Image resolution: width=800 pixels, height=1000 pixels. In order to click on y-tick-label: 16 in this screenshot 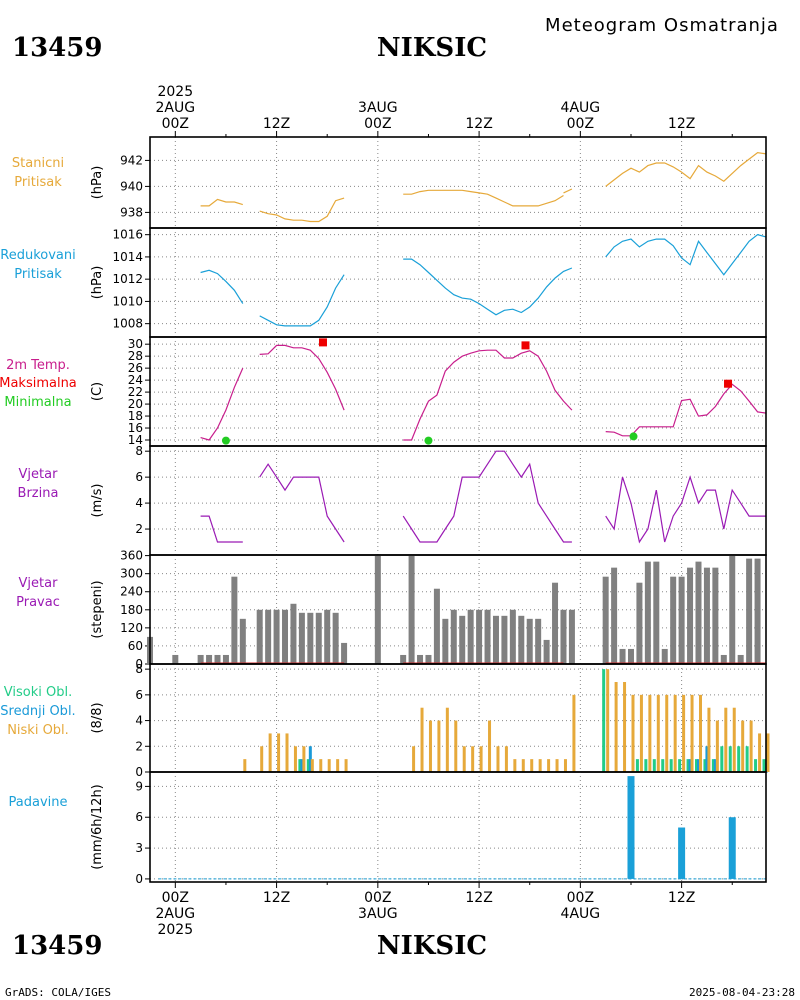, I will do `click(135, 428)`.